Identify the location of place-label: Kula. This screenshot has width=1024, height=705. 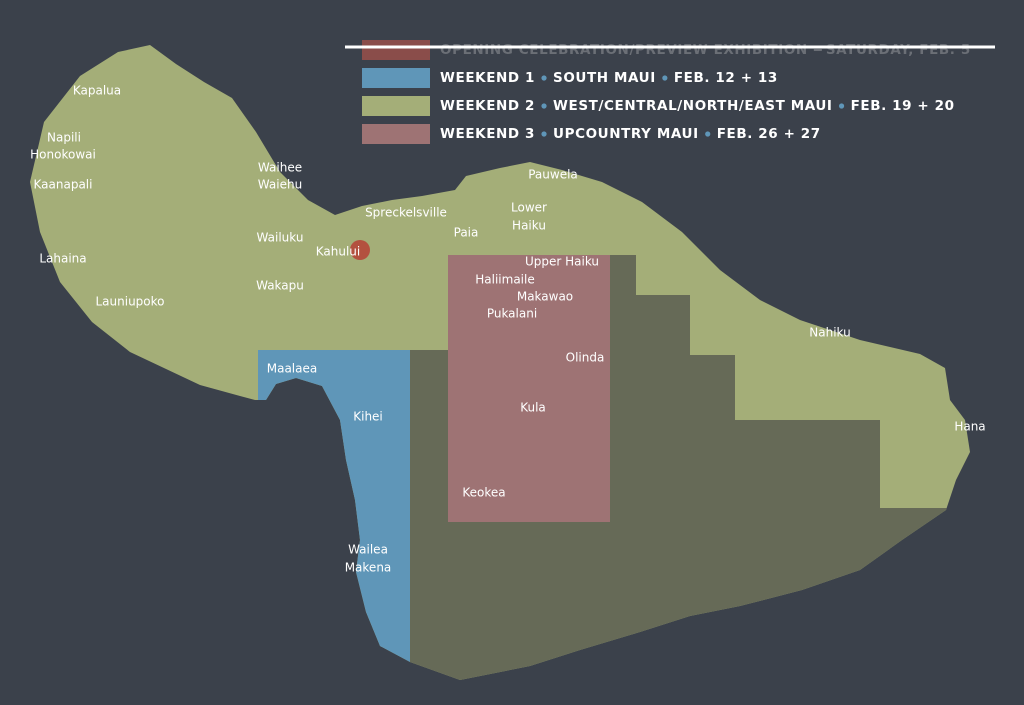
(533, 408).